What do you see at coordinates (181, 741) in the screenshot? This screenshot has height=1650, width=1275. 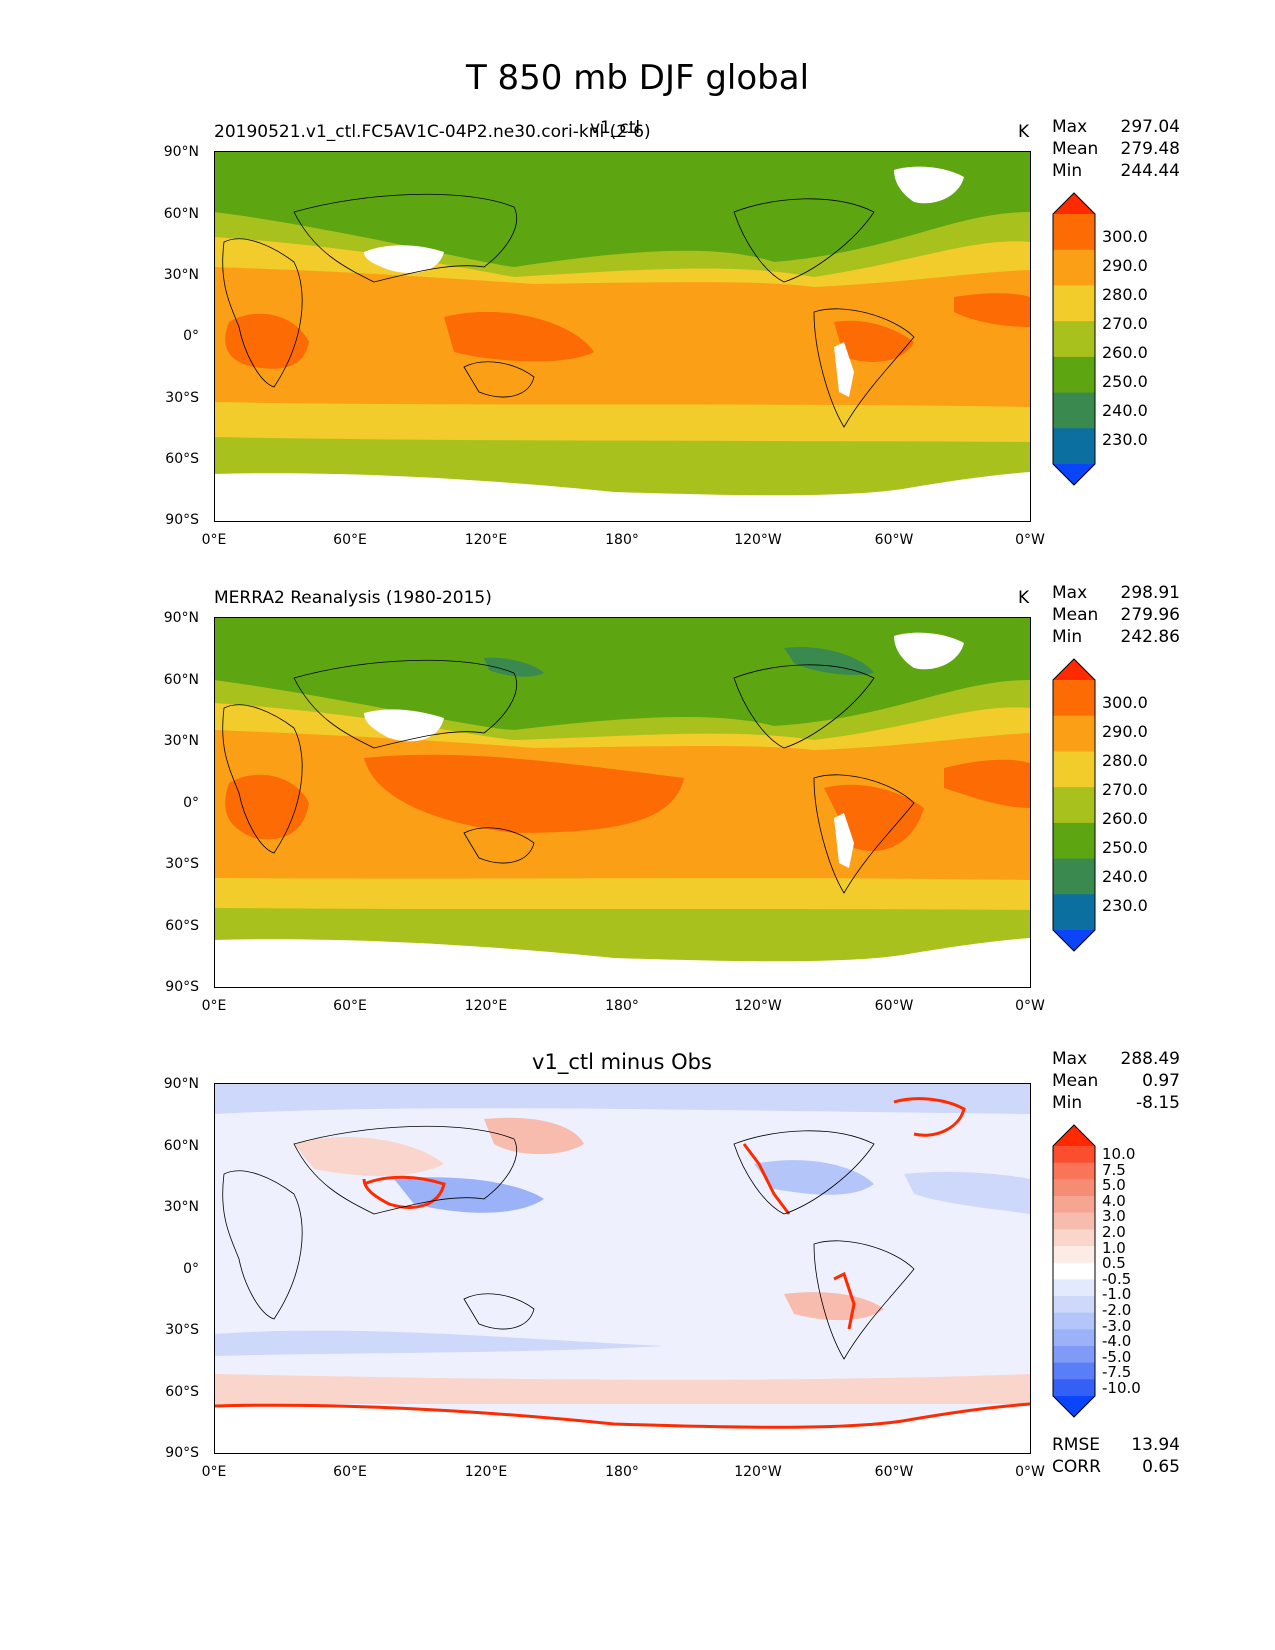 I see `panel2-ytick-2: 30°N` at bounding box center [181, 741].